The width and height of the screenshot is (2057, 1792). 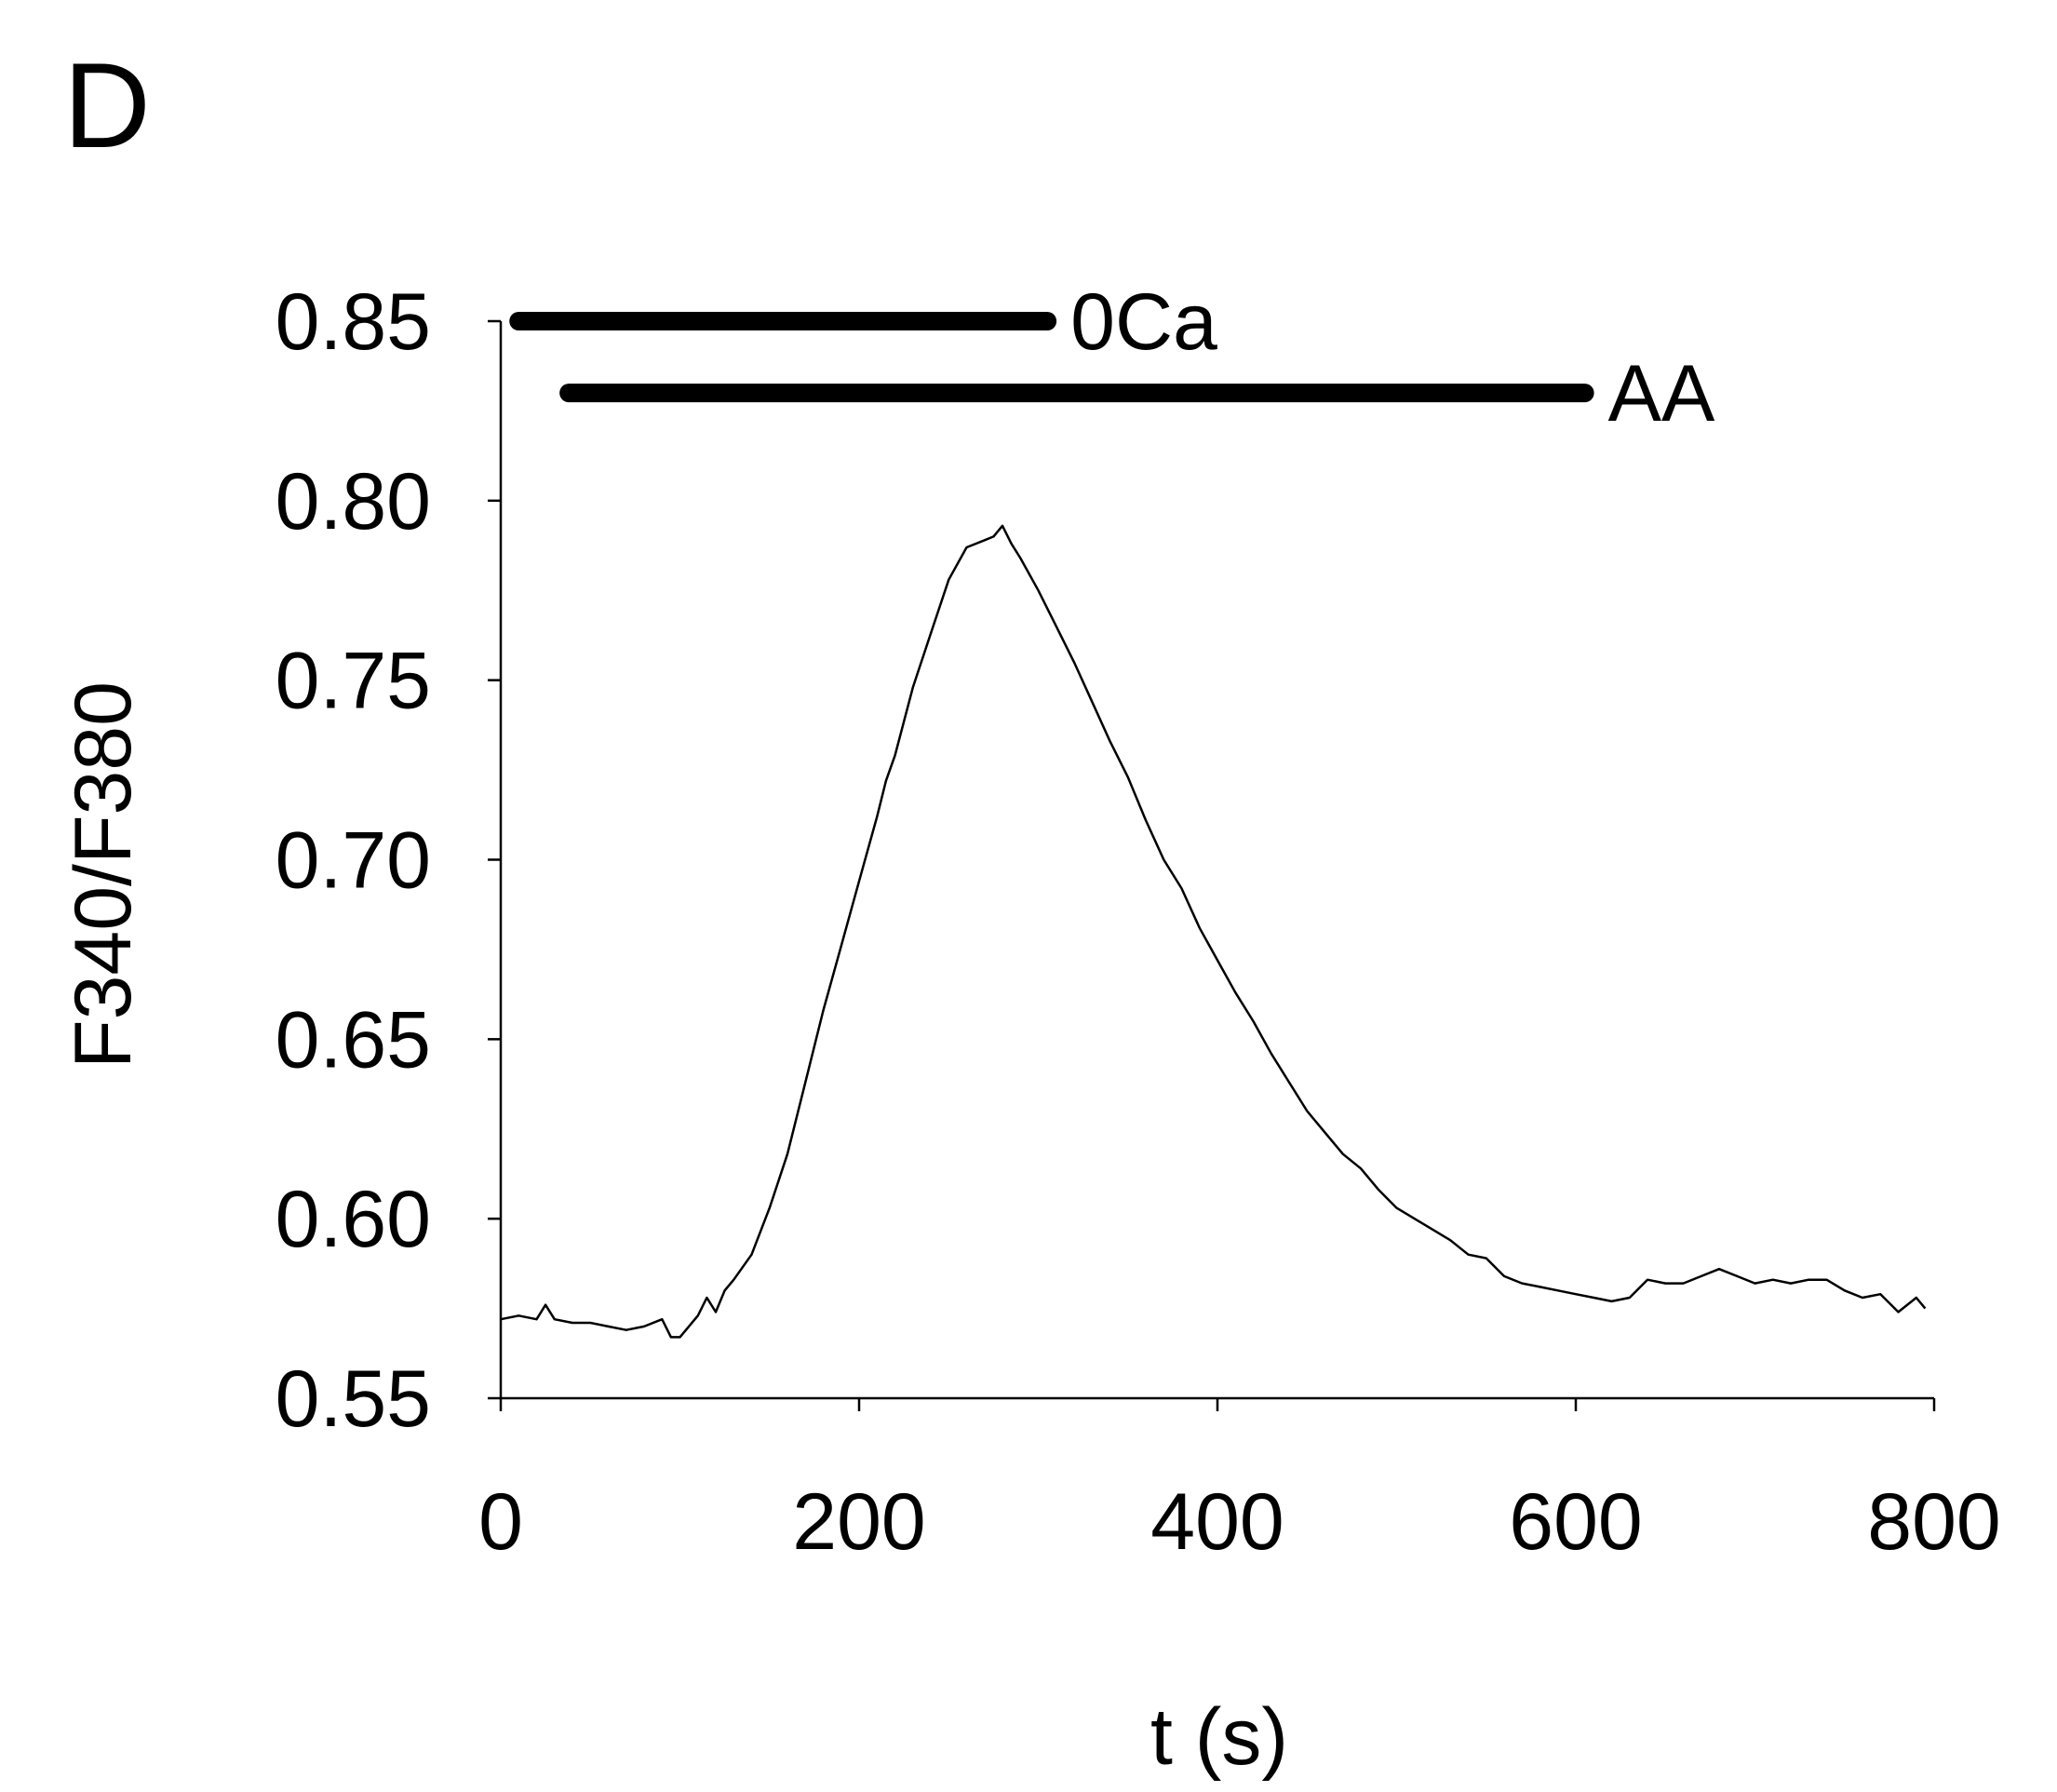 What do you see at coordinates (353, 681) in the screenshot?
I see `y-tick-label: 0.75` at bounding box center [353, 681].